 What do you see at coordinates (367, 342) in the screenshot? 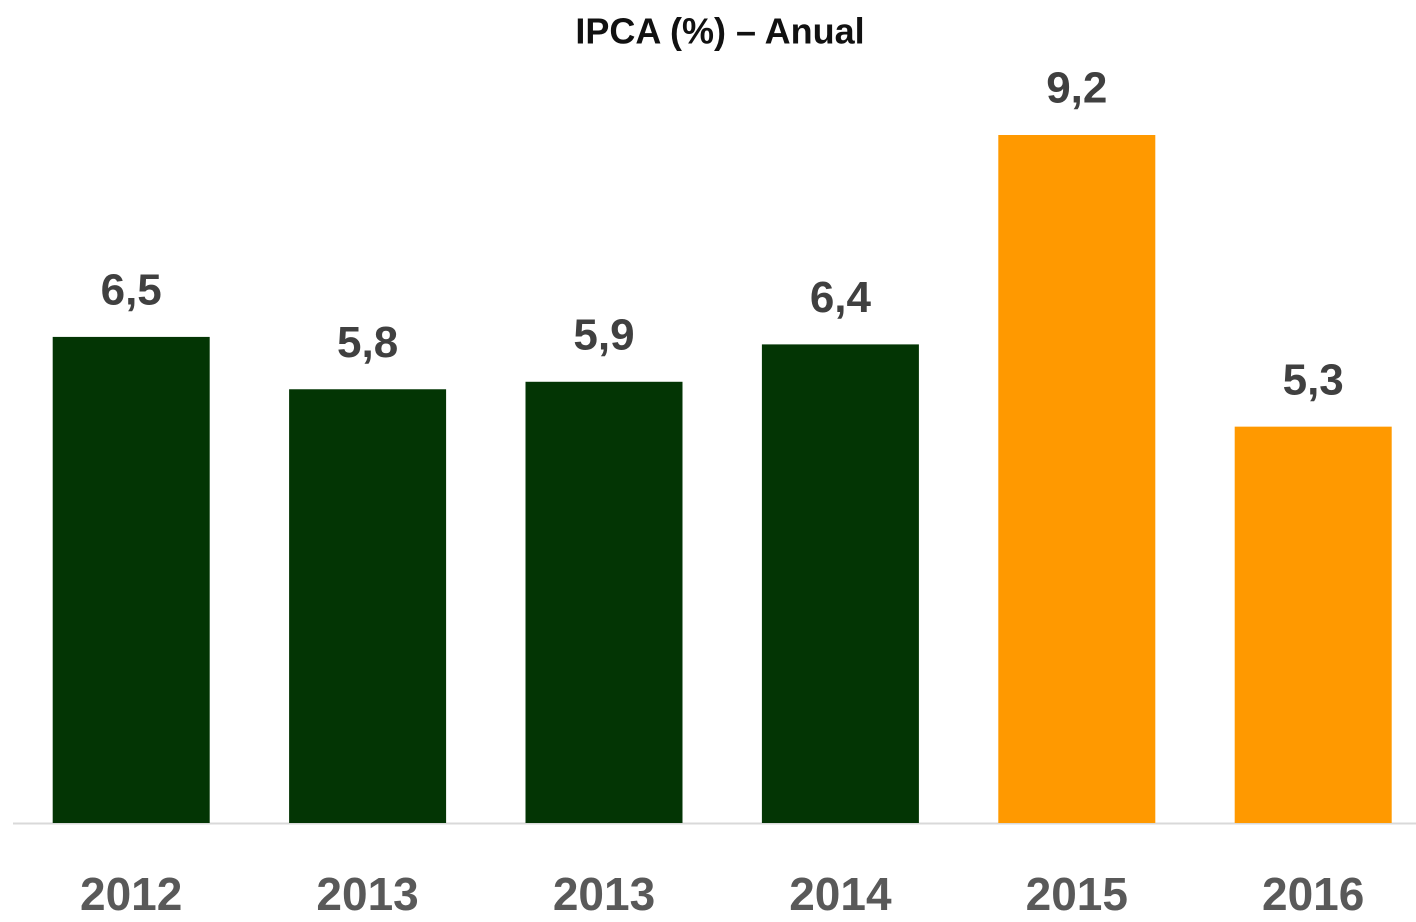
I see `value-label: 5,8` at bounding box center [367, 342].